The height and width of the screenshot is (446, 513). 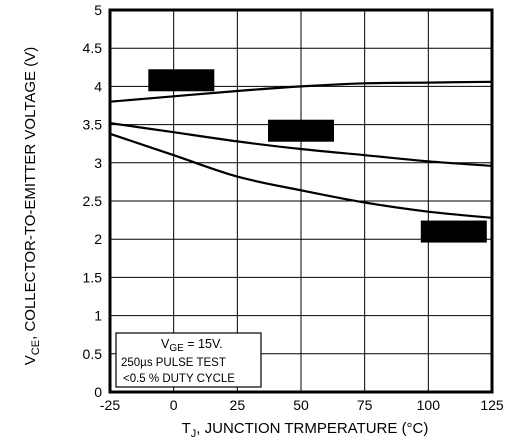 What do you see at coordinates (173, 363) in the screenshot?
I see `legend-line-pulse: 250µs PULSE TEST` at bounding box center [173, 363].